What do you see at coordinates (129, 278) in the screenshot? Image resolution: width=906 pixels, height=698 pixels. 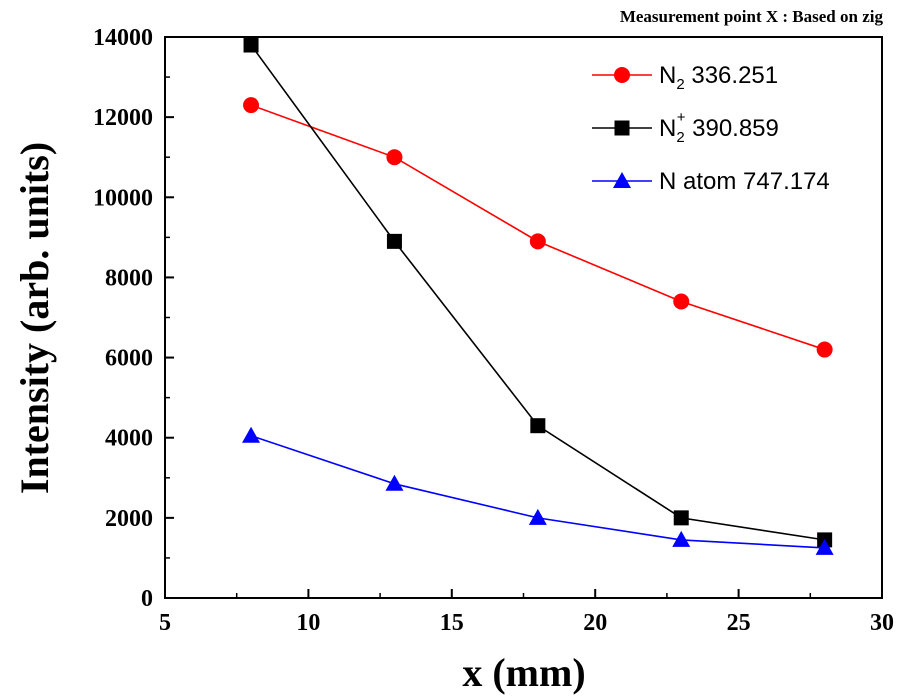 I see `y-tick-label: 8000` at bounding box center [129, 278].